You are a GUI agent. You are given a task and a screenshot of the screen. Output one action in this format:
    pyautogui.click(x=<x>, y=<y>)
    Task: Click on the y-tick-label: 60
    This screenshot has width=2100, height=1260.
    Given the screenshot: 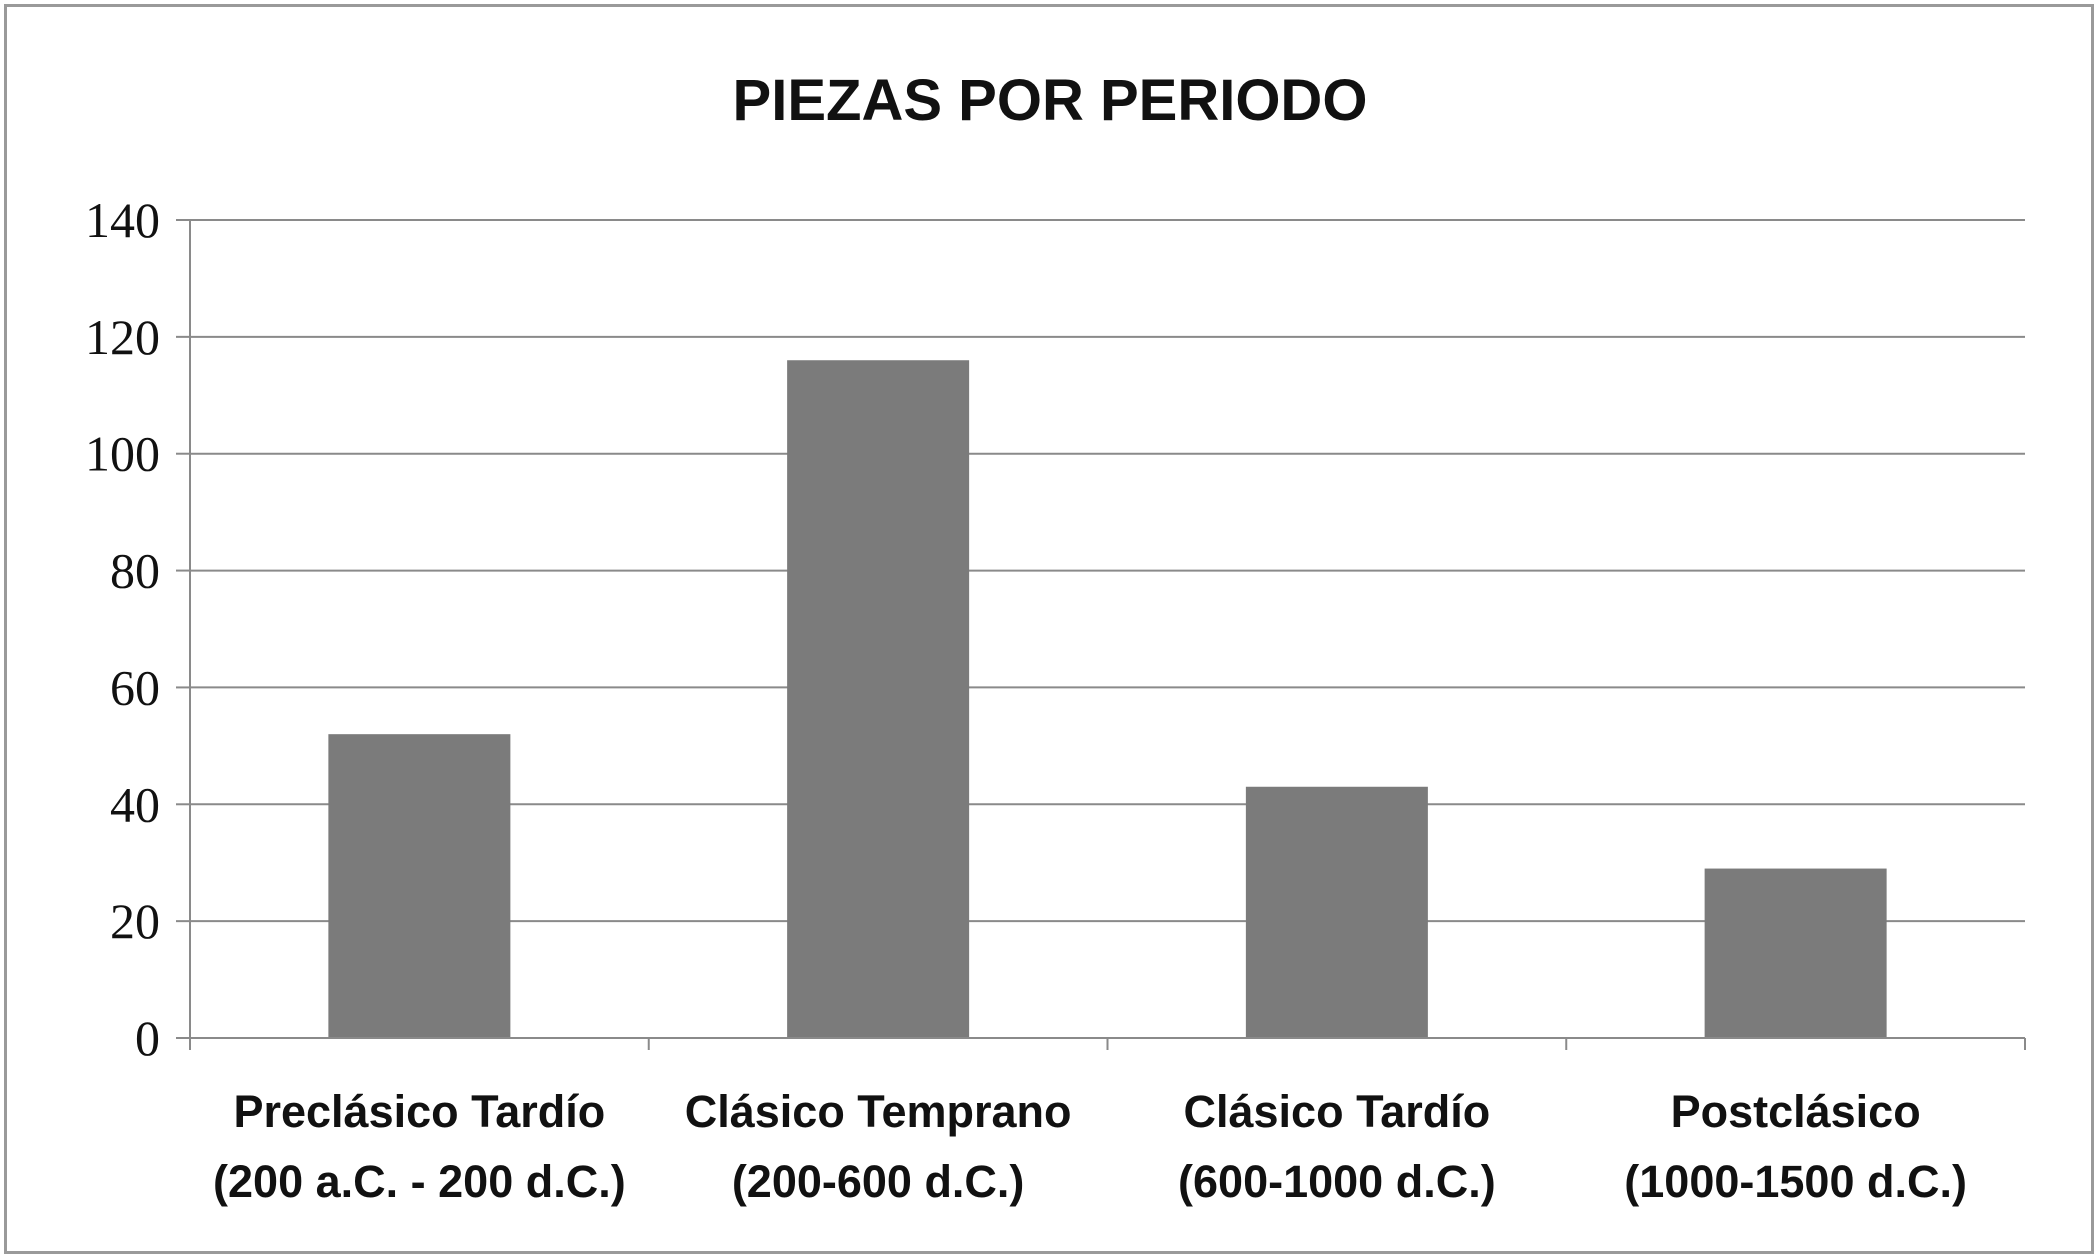 What is the action you would take?
    pyautogui.click(x=135, y=687)
    